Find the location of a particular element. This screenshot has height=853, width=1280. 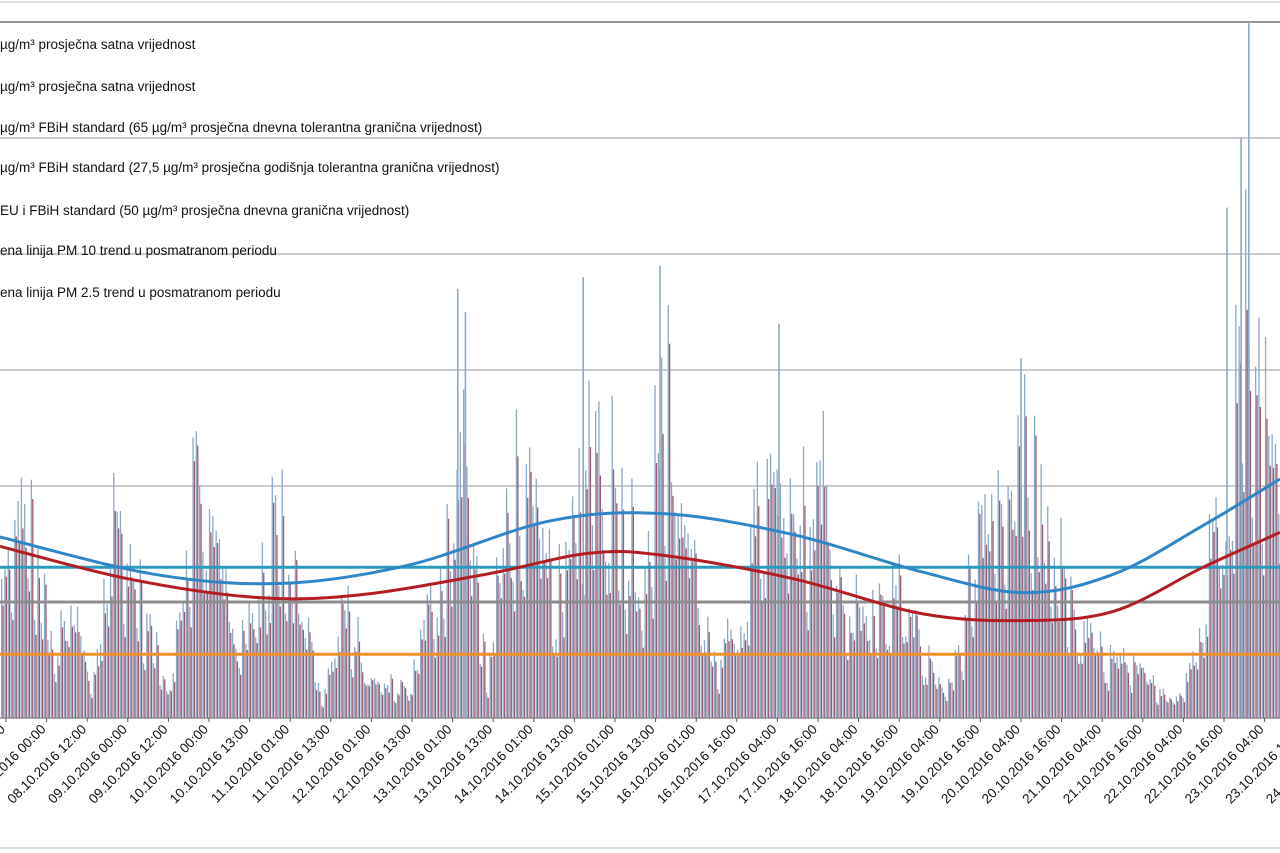

bar-pm10-spike is located at coordinates (1021, 538).